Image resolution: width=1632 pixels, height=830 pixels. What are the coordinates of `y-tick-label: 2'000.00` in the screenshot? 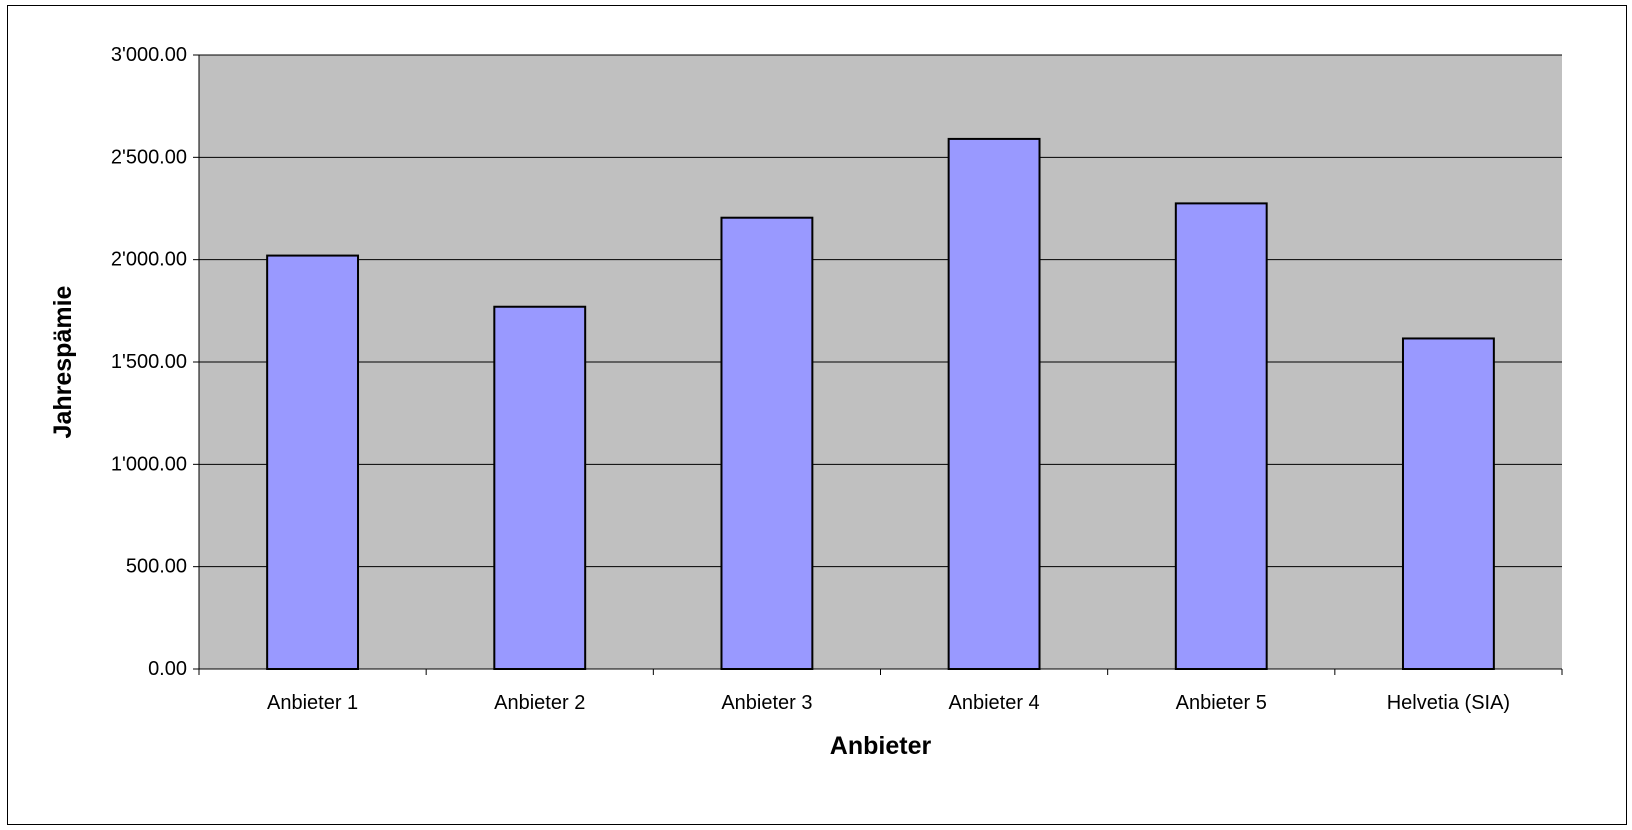 It's located at (149, 260).